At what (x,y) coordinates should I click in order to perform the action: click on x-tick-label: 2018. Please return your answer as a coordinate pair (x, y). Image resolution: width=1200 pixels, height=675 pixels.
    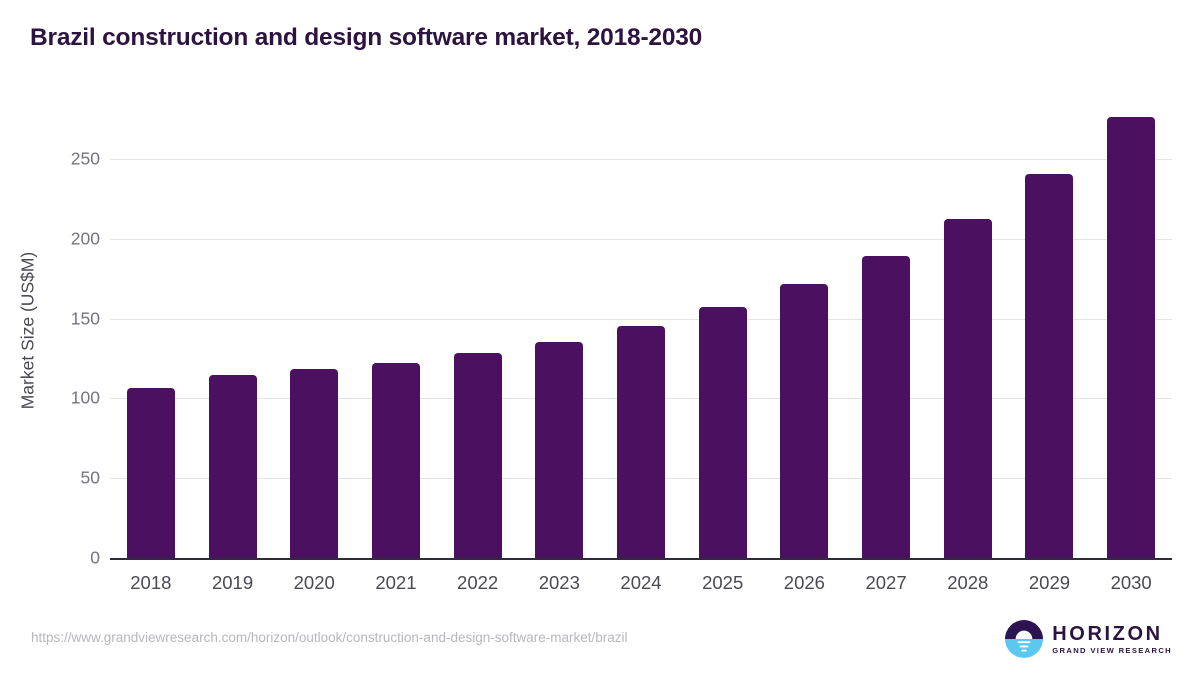
    Looking at the image, I should click on (151, 582).